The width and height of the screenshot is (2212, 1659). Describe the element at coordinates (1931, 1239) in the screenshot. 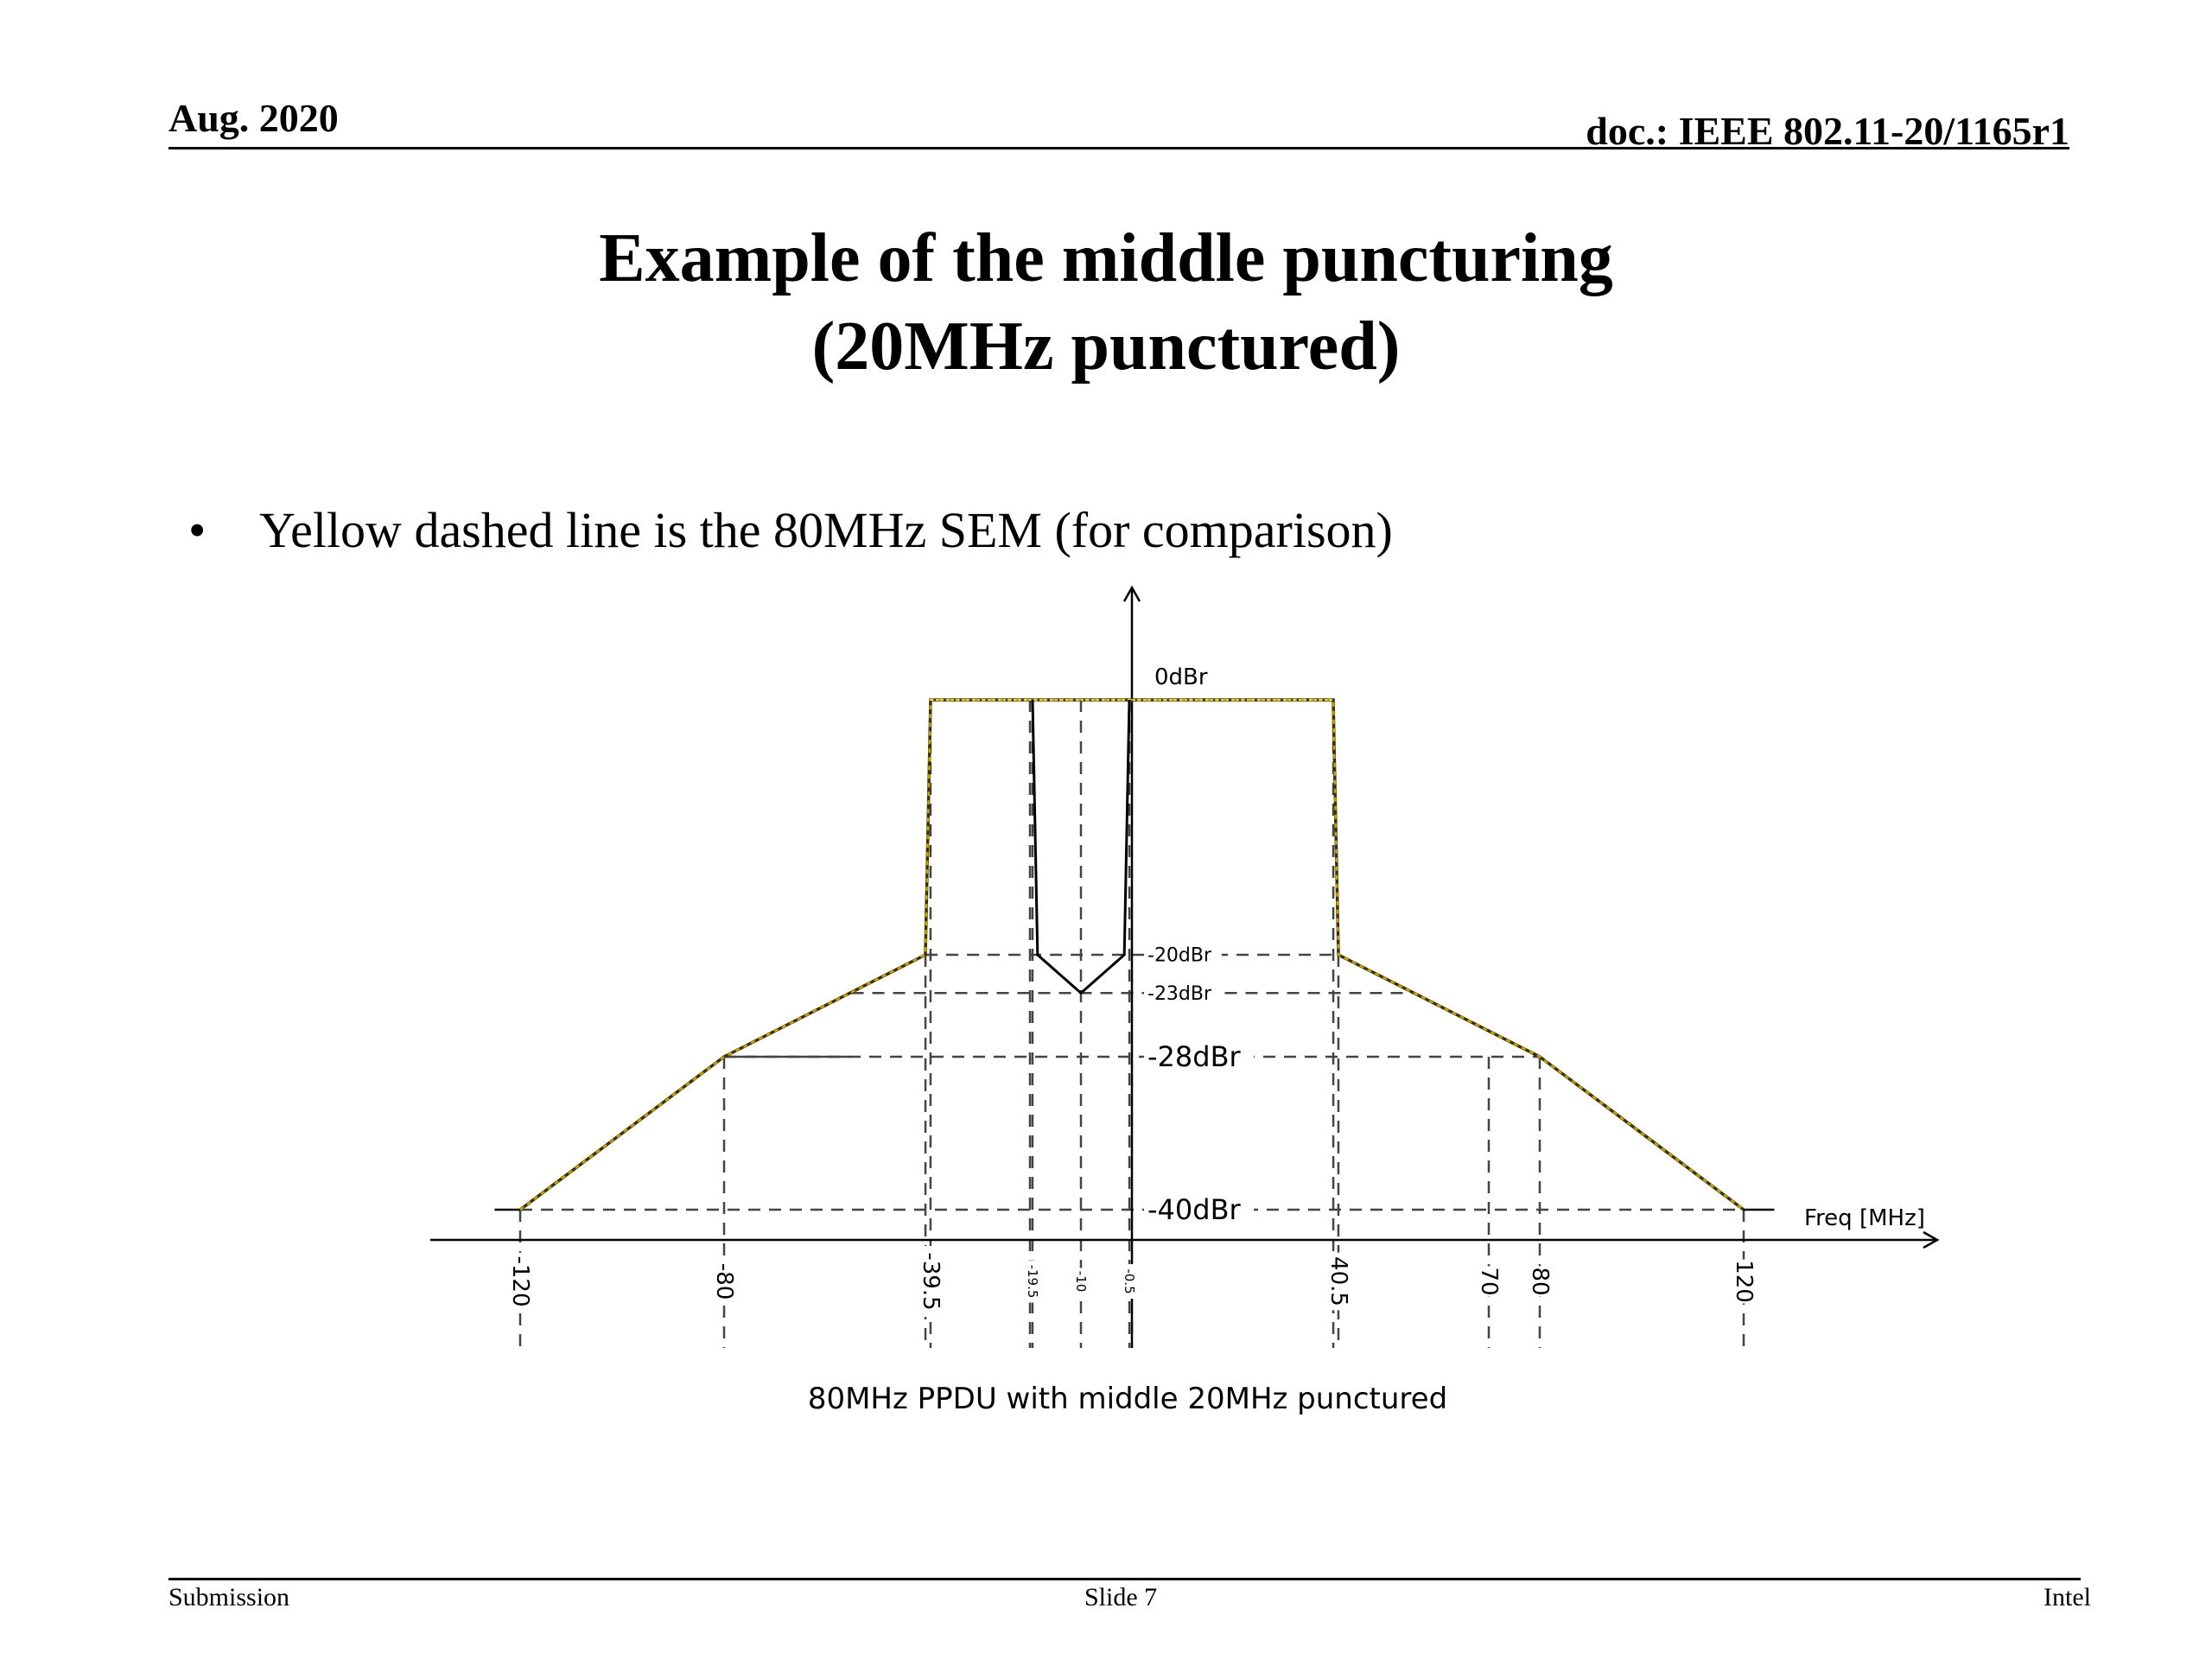

I see `x-axis-arrow` at that location.